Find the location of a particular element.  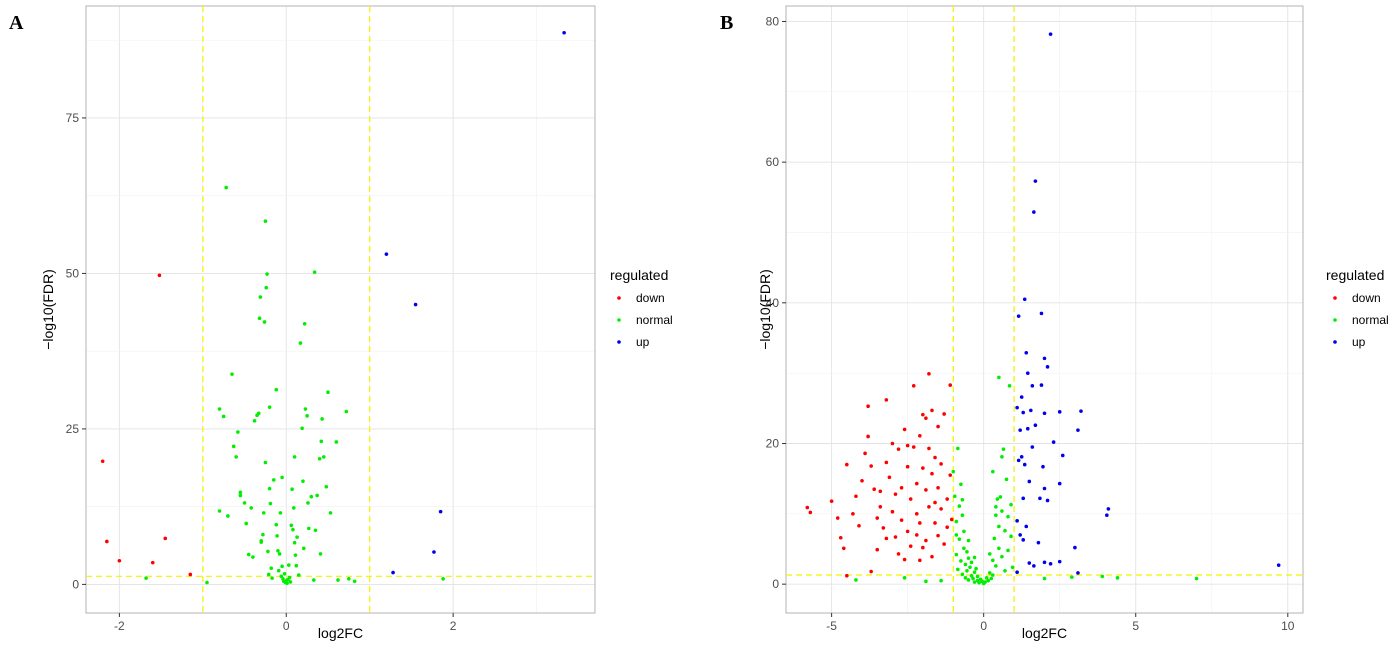

legend-title: regulated is located at coordinates (639, 275).